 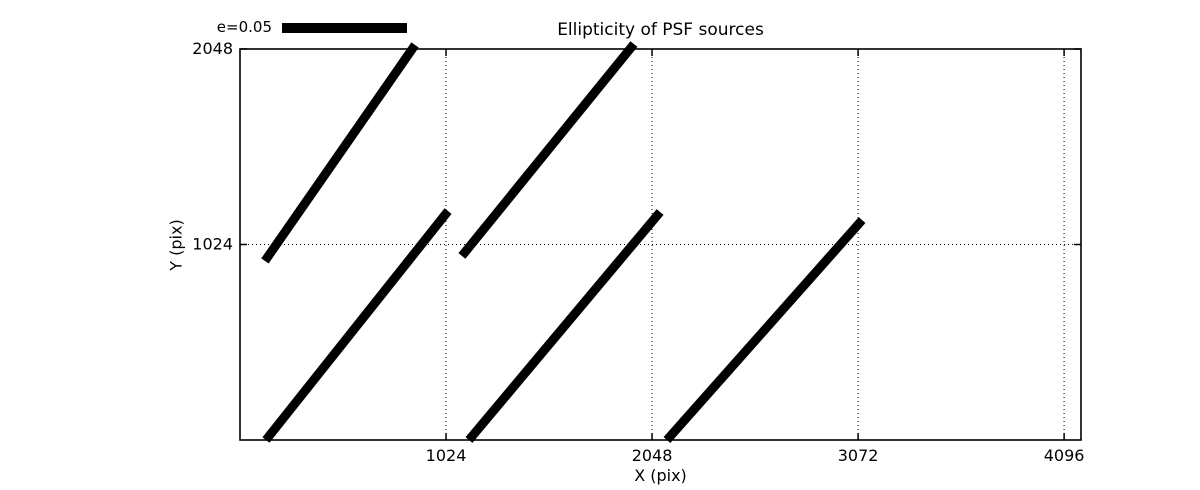 I want to click on x-tick-label-4096: 4096, so click(x=1064, y=455).